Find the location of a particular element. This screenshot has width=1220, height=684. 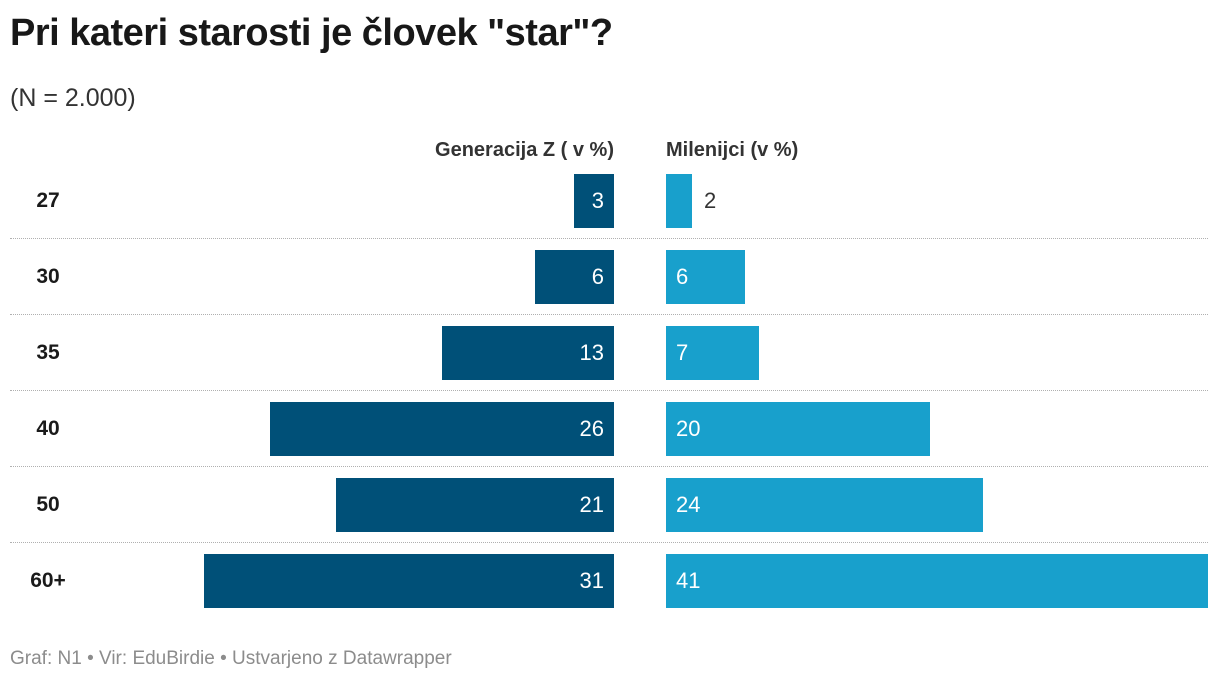

value-label-millennials: 7 is located at coordinates (682, 352).